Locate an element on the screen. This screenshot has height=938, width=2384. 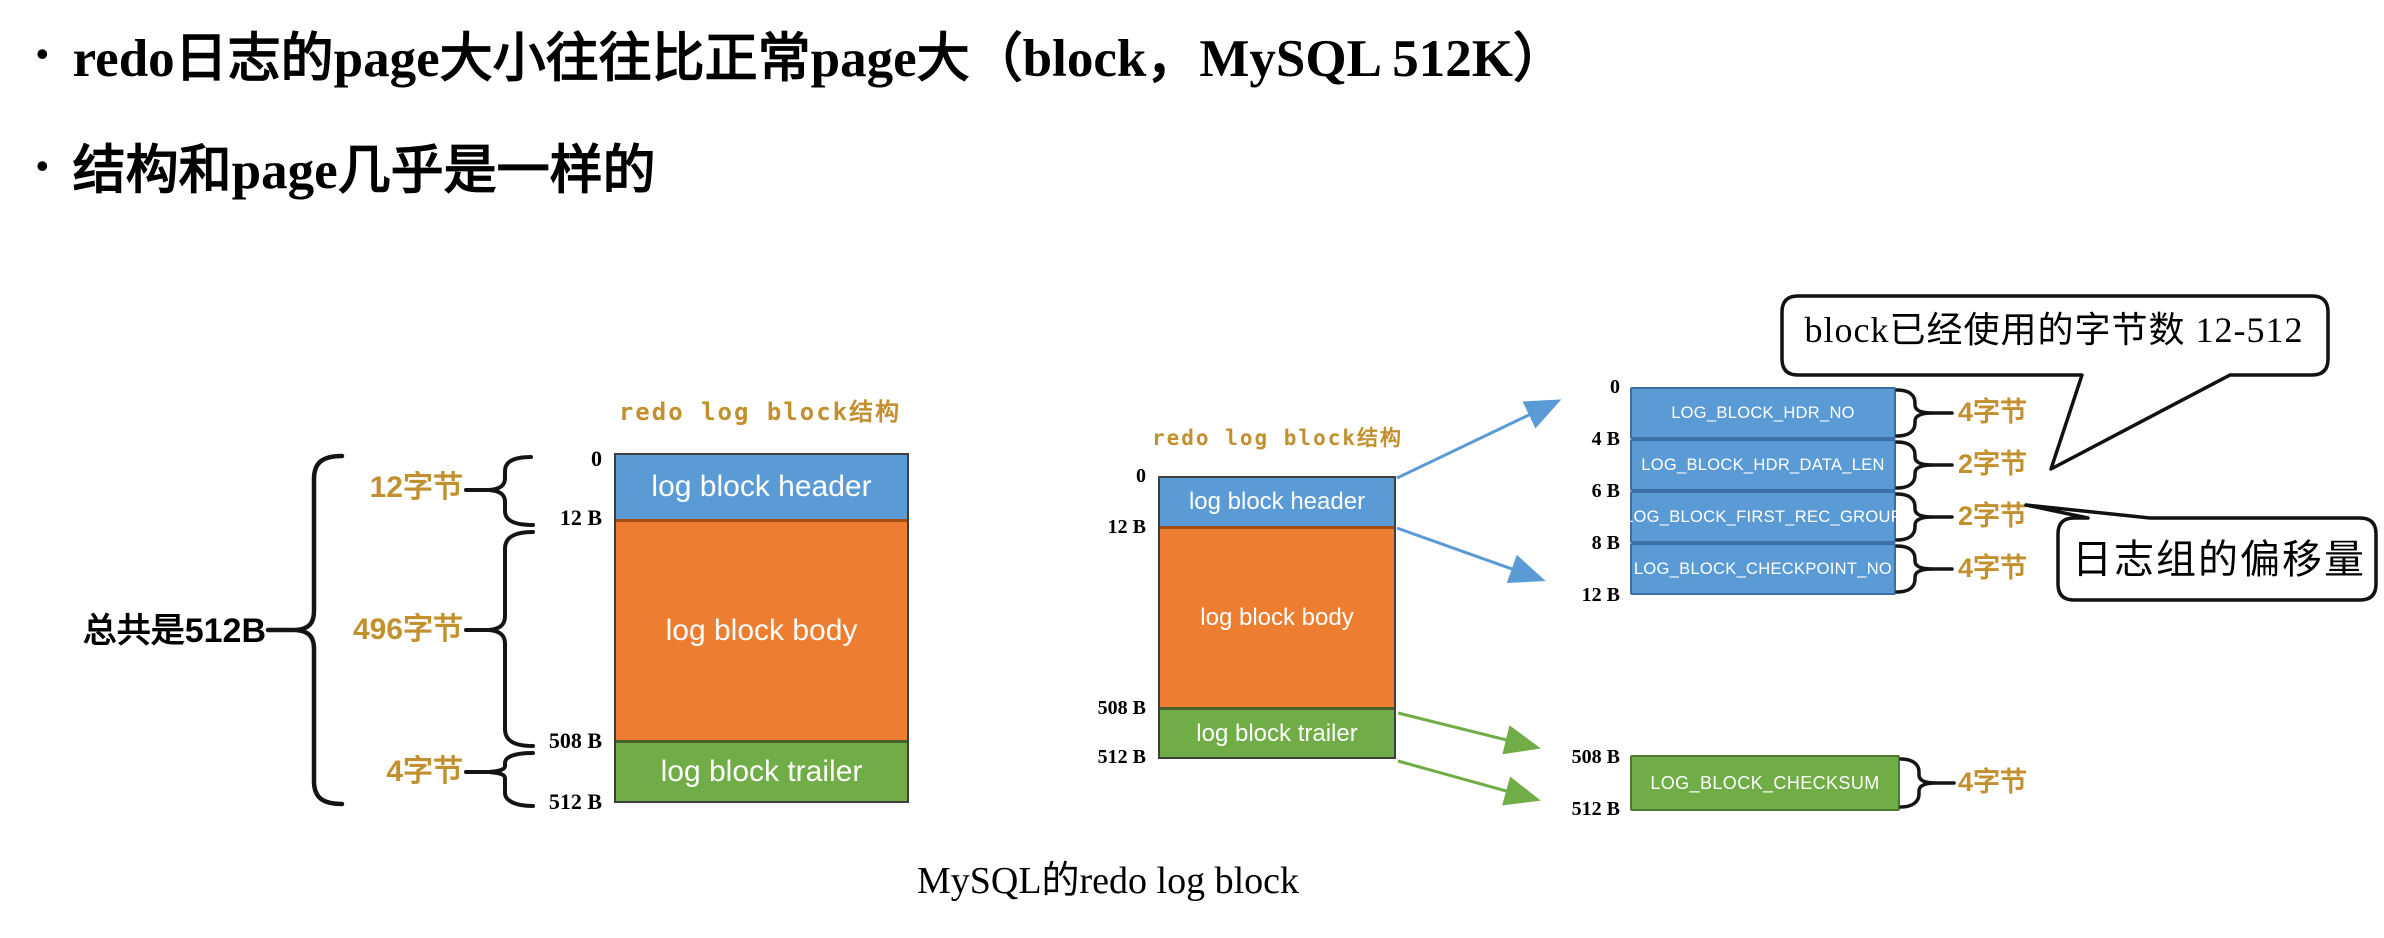
middle-body-label: log block body is located at coordinates (1277, 617).